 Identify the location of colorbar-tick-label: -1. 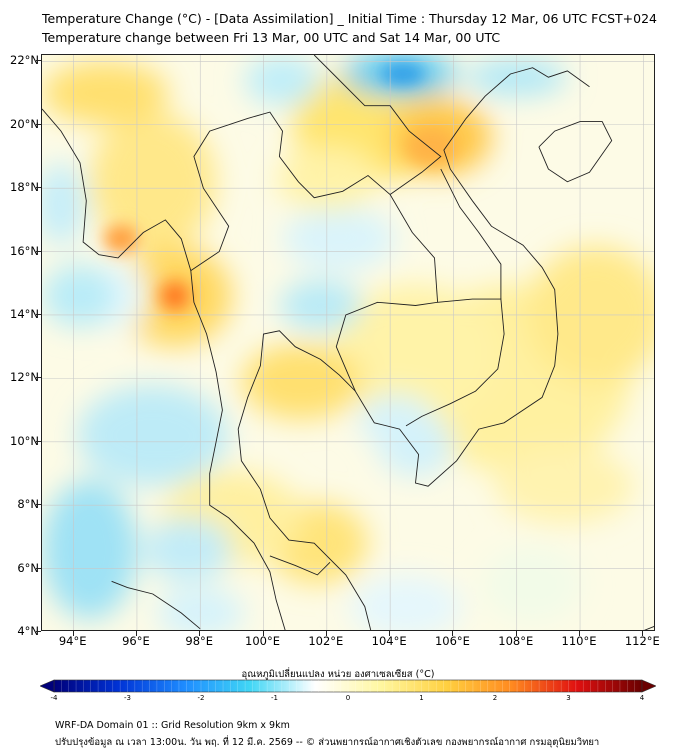
(274, 698).